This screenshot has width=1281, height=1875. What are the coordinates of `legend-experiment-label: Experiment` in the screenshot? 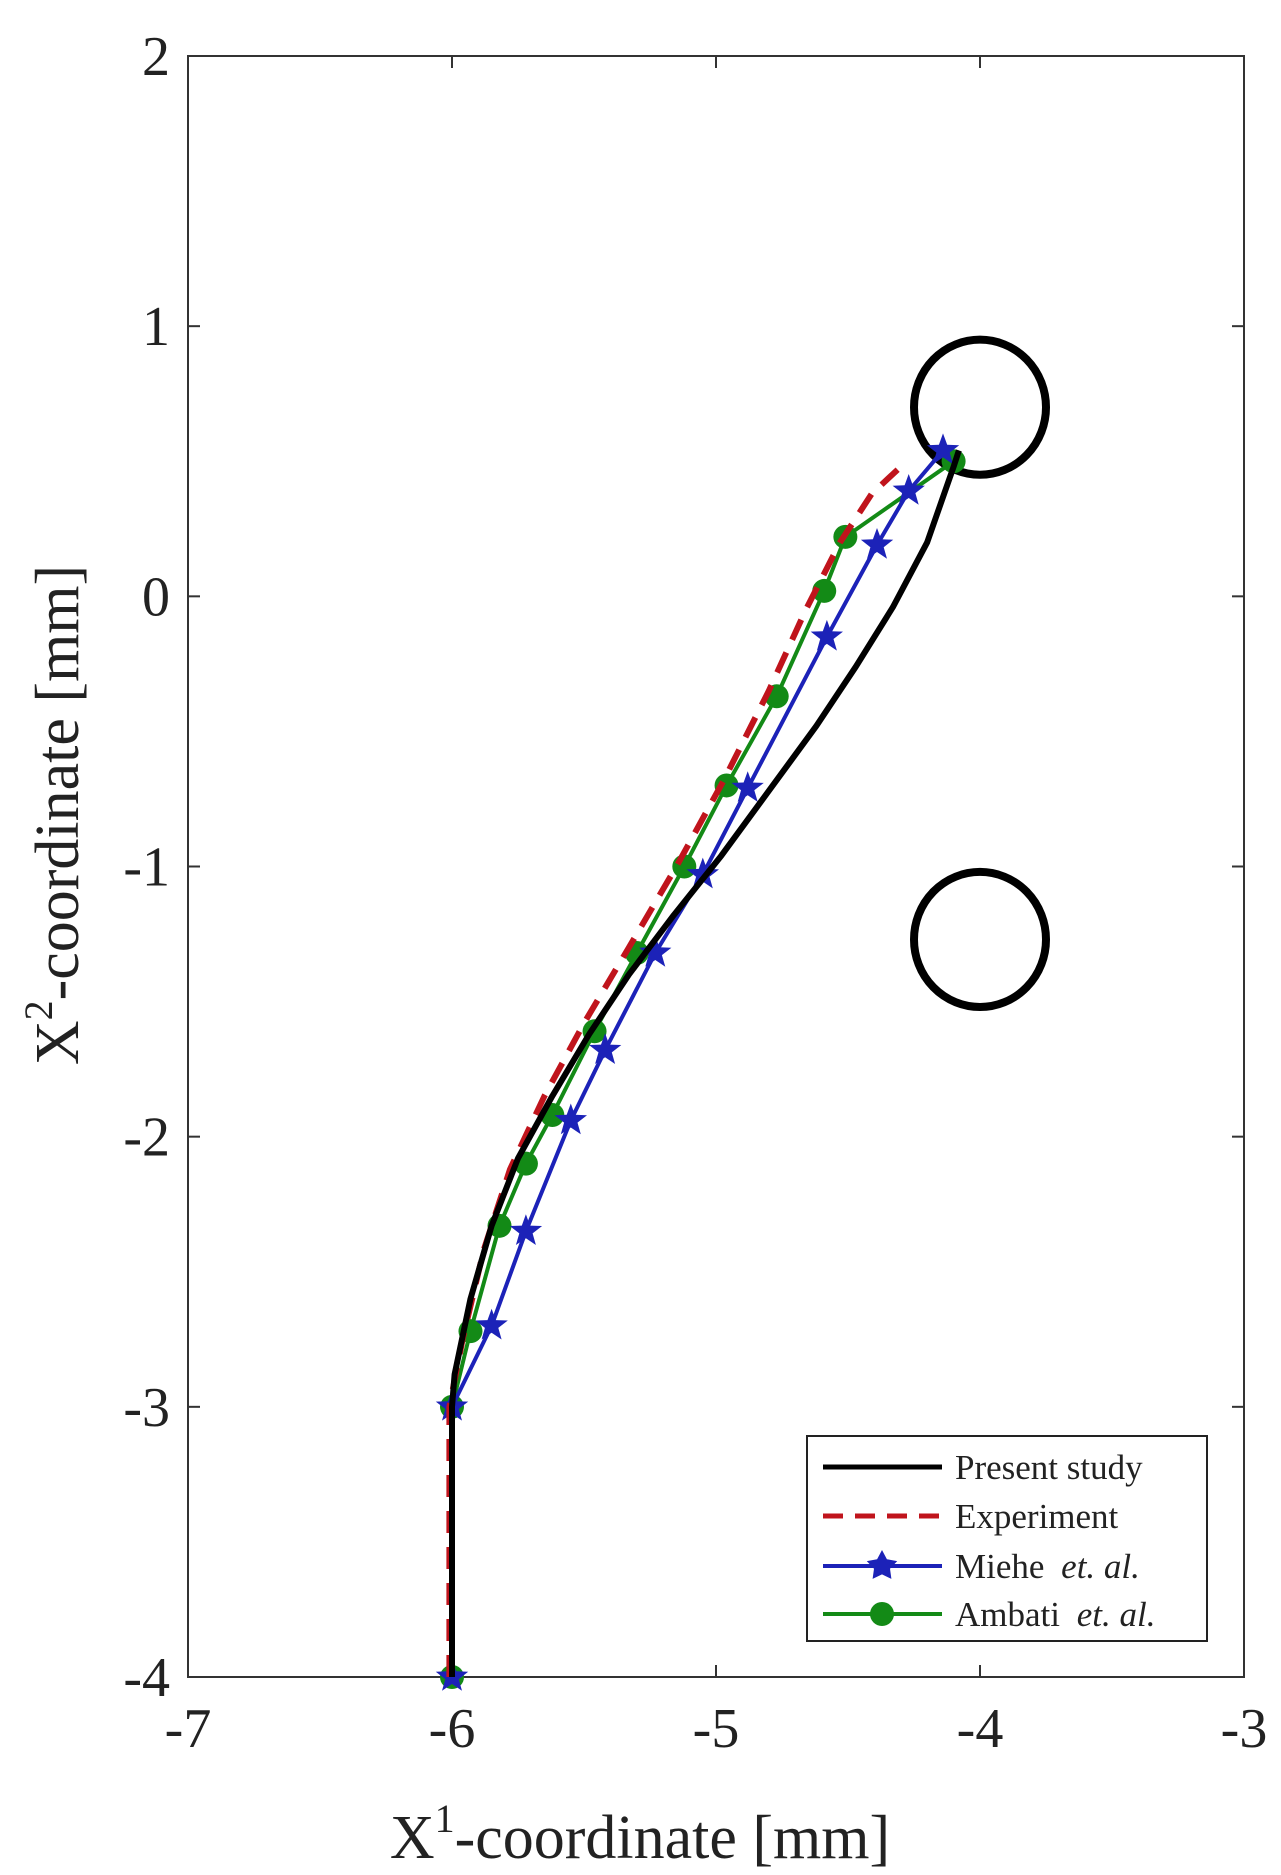 It's located at (1037, 1516).